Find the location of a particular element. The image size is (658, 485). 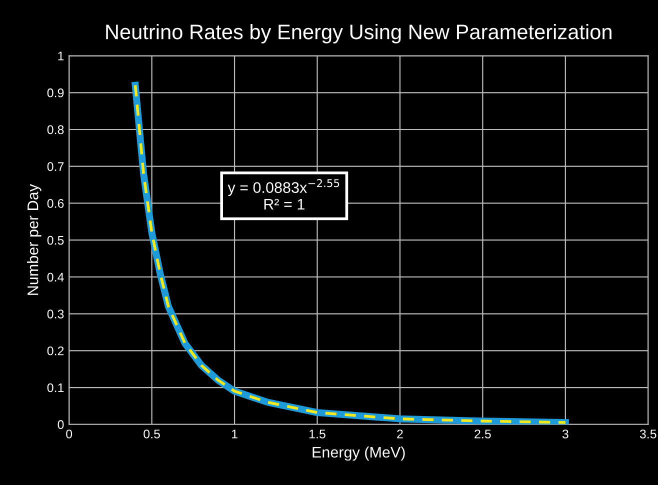

chart-title: Neutrino Rates by Energy Using New Parameterization is located at coordinates (359, 34).